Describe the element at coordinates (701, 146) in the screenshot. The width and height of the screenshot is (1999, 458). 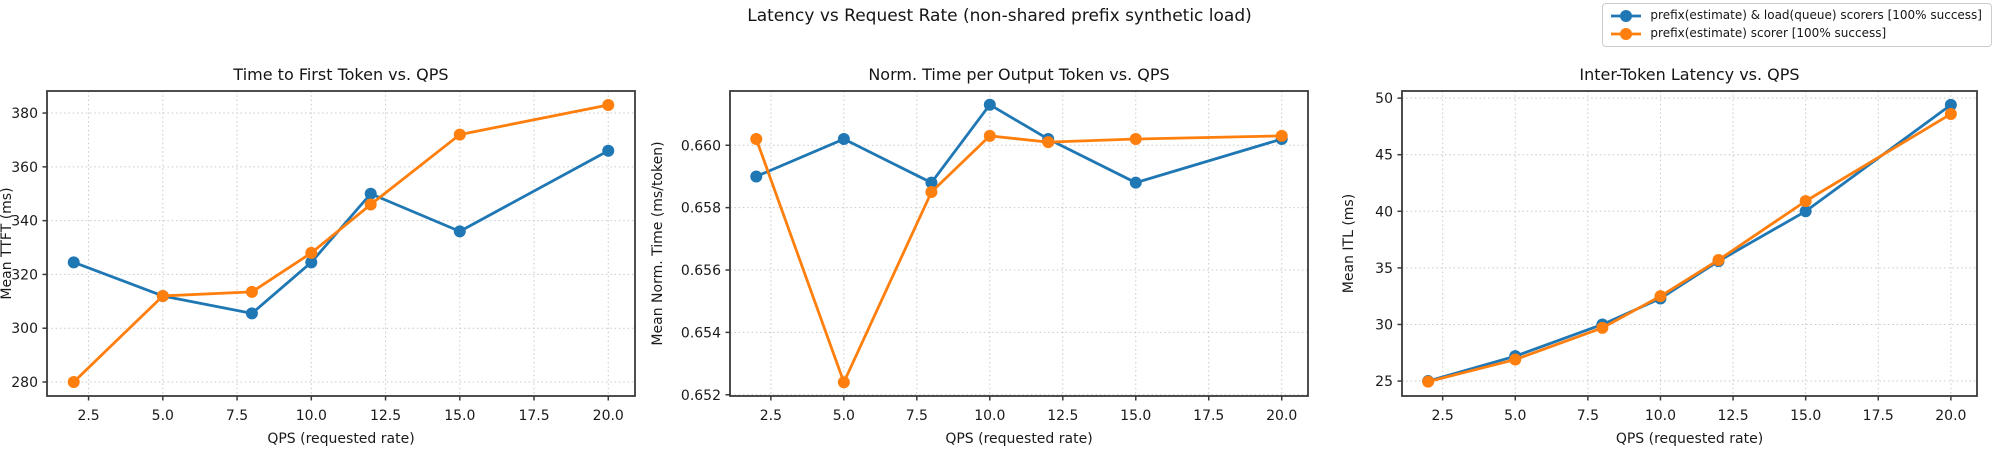
I see `y-tick-label: 0.660` at that location.